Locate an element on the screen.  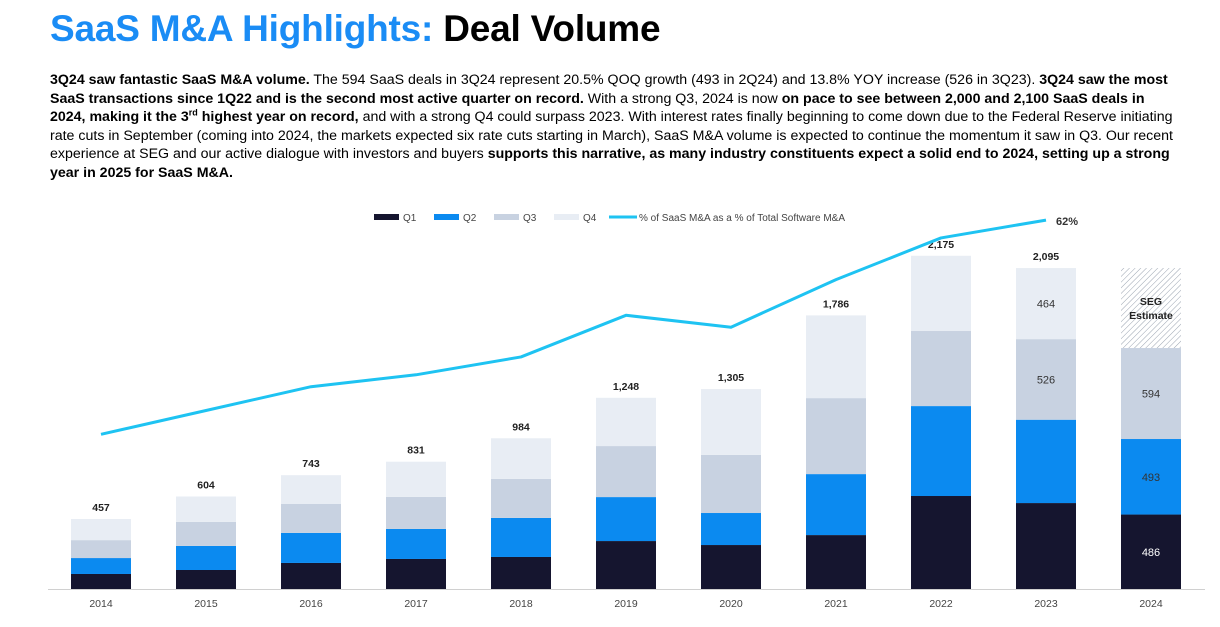
estimate-label: SEG is located at coordinates (1151, 302).